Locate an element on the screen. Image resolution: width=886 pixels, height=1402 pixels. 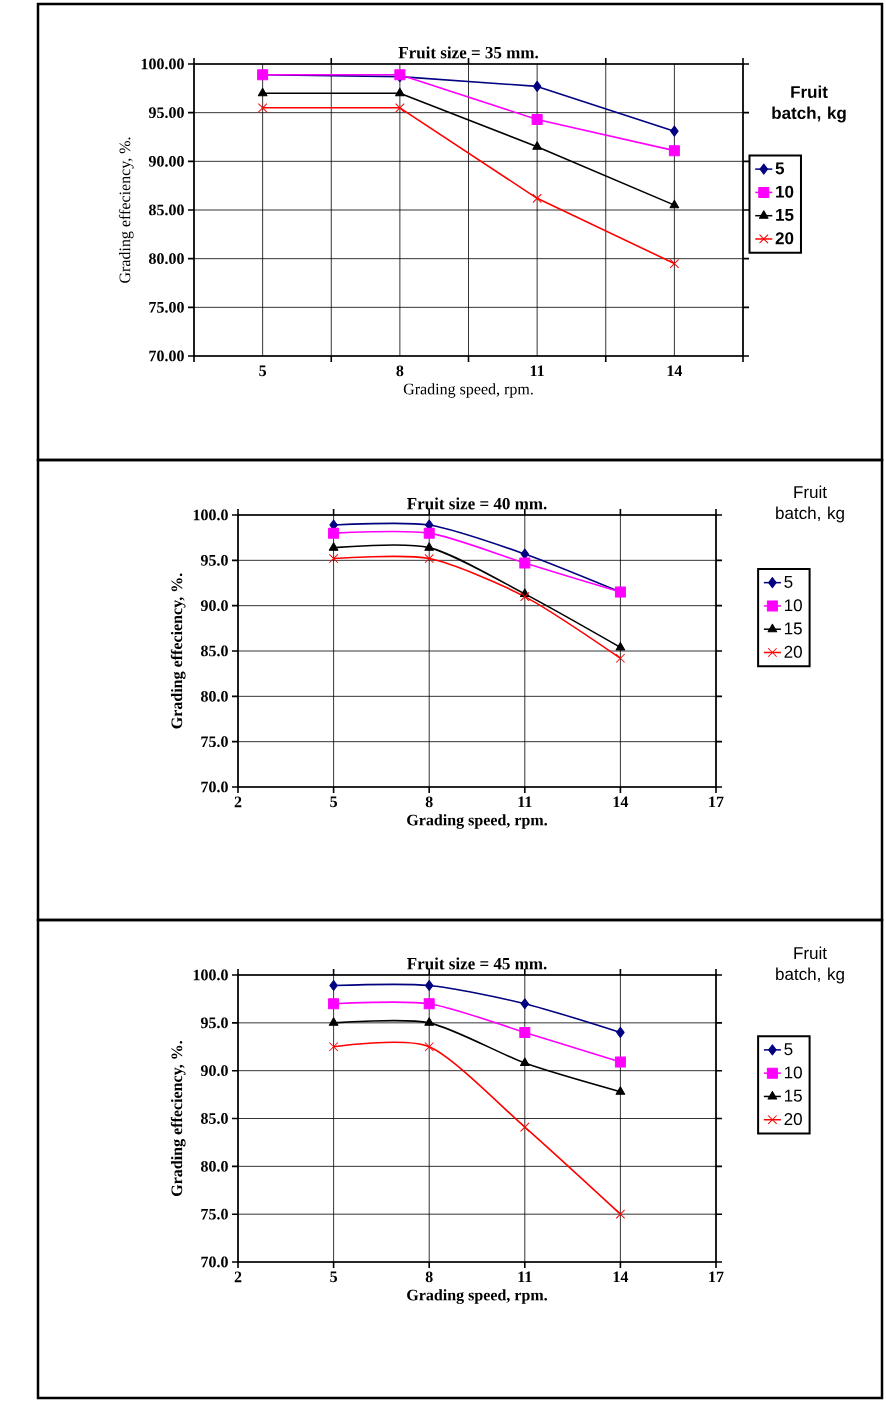
y-tick-label: 80.00 is located at coordinates (166, 259).